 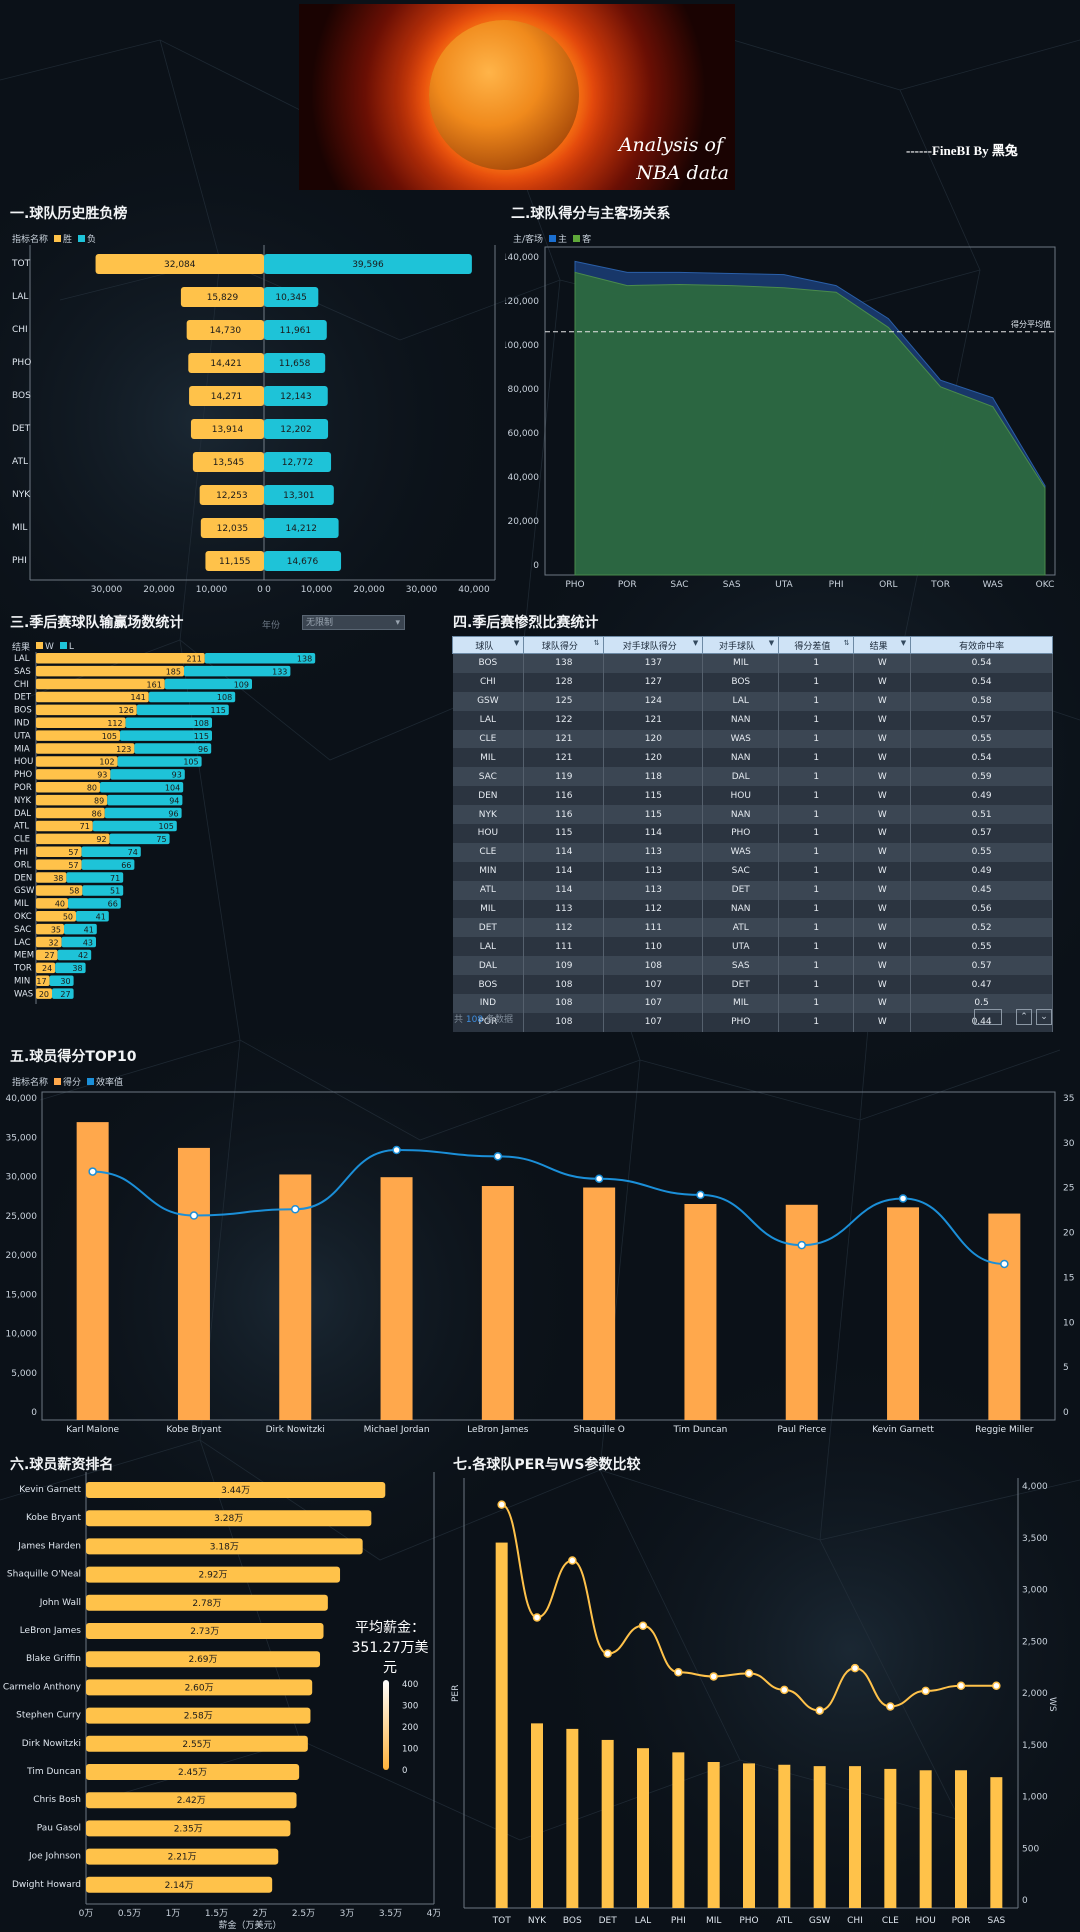 I want to click on data-label-loss: 12,143, so click(x=296, y=397).